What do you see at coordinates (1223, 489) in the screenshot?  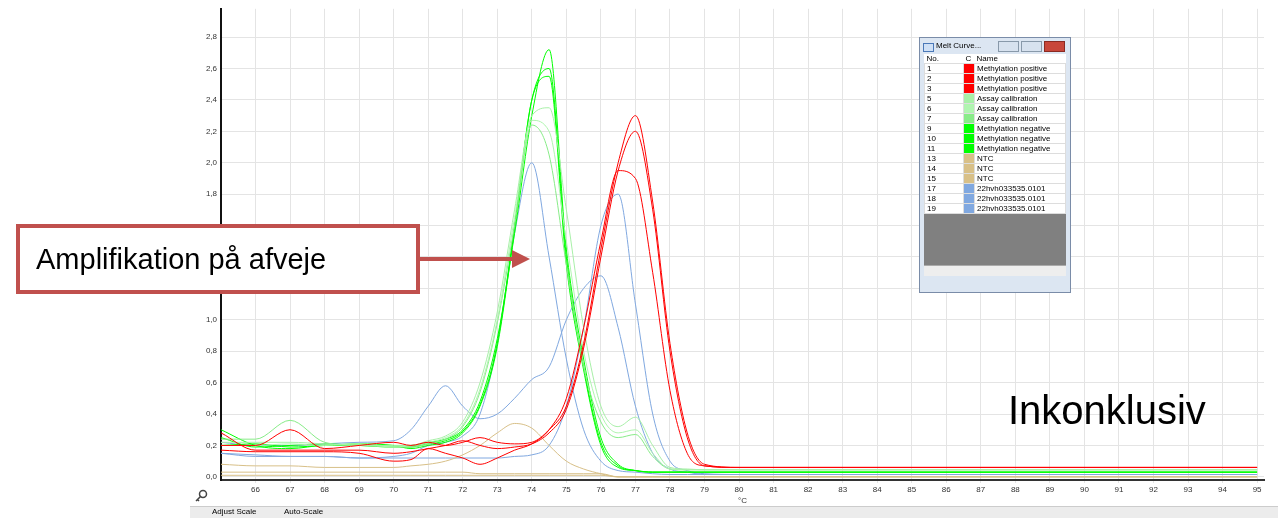 I see `x-tick-label: 94` at bounding box center [1223, 489].